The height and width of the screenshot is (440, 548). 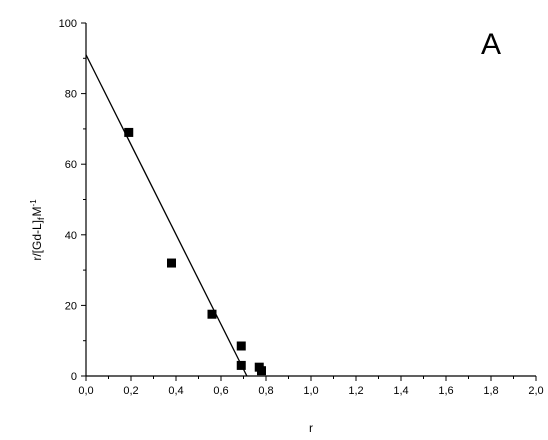 I want to click on x-tick-label: 1,0, so click(x=310, y=391).